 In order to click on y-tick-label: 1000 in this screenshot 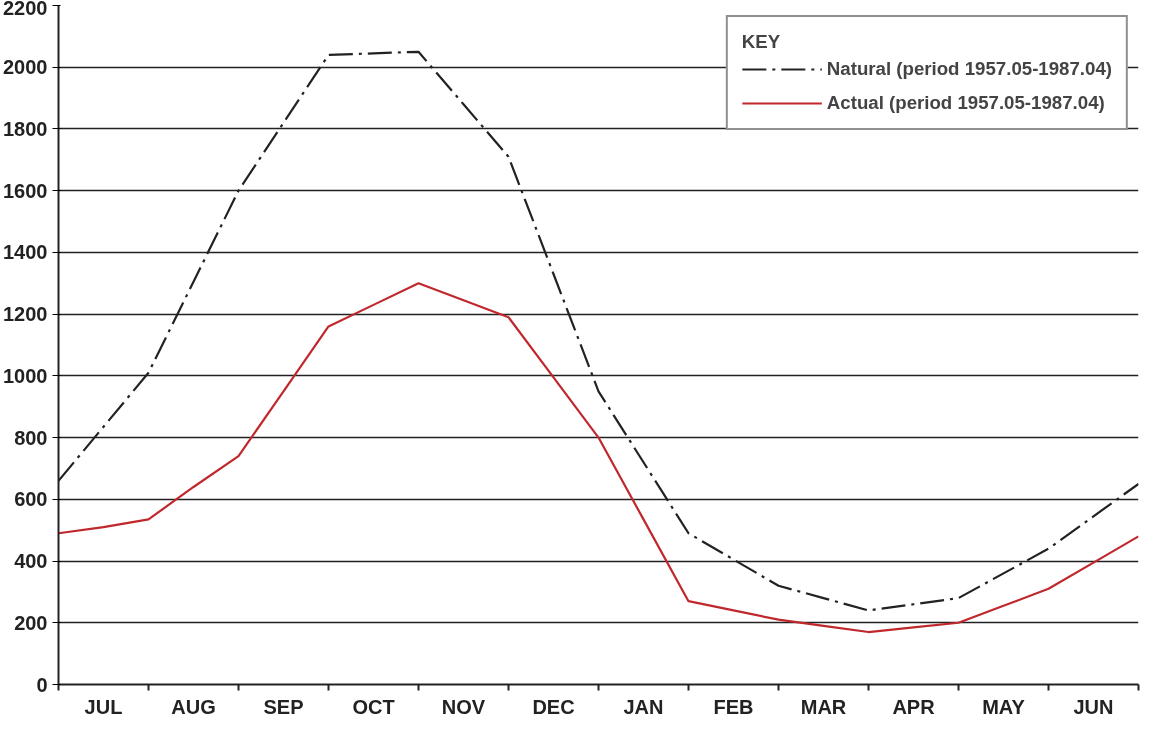, I will do `click(25, 375)`.